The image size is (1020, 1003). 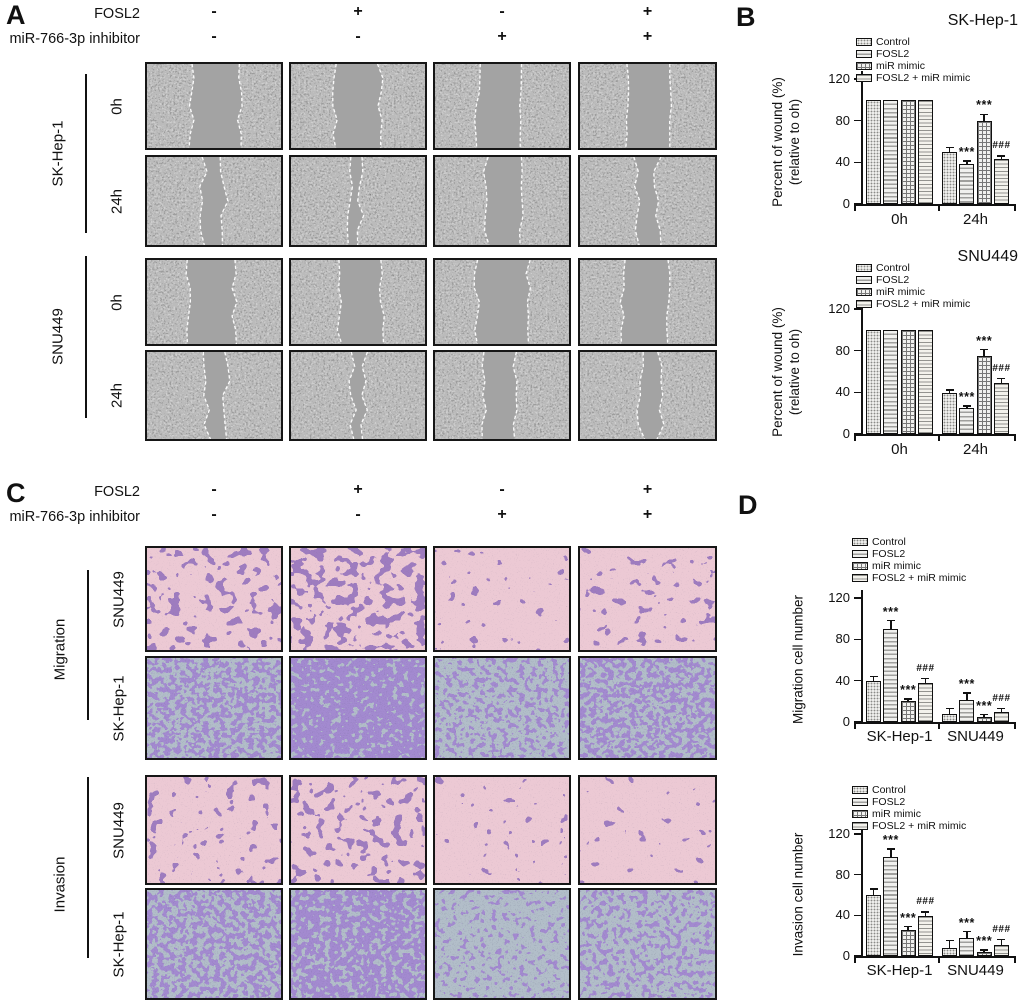 I want to click on cellline-label-snu449: SNU449, so click(x=119, y=830).